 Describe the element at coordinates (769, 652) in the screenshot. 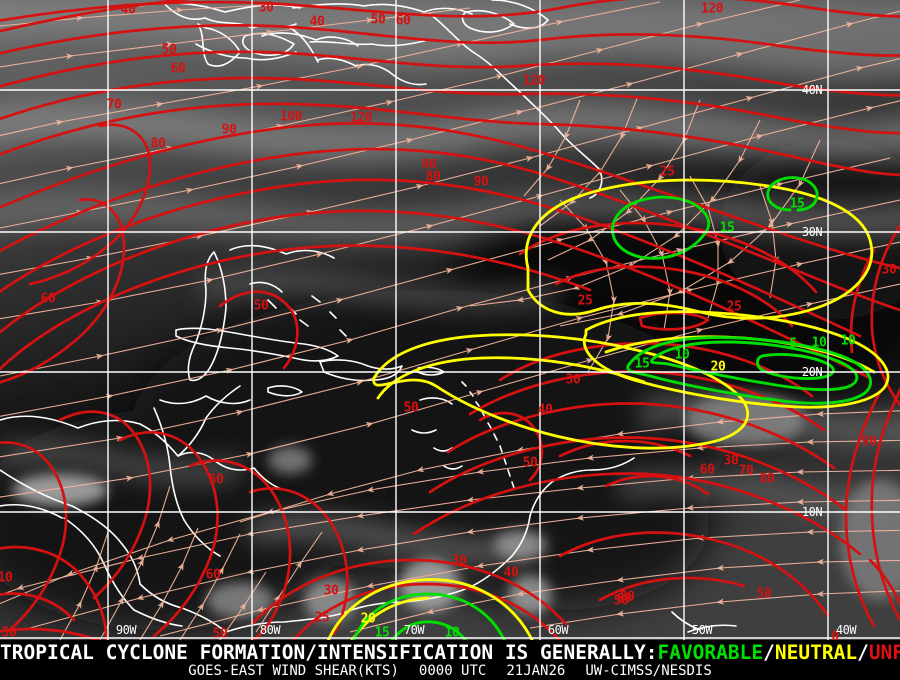

I see `headline-slash-1: /` at that location.